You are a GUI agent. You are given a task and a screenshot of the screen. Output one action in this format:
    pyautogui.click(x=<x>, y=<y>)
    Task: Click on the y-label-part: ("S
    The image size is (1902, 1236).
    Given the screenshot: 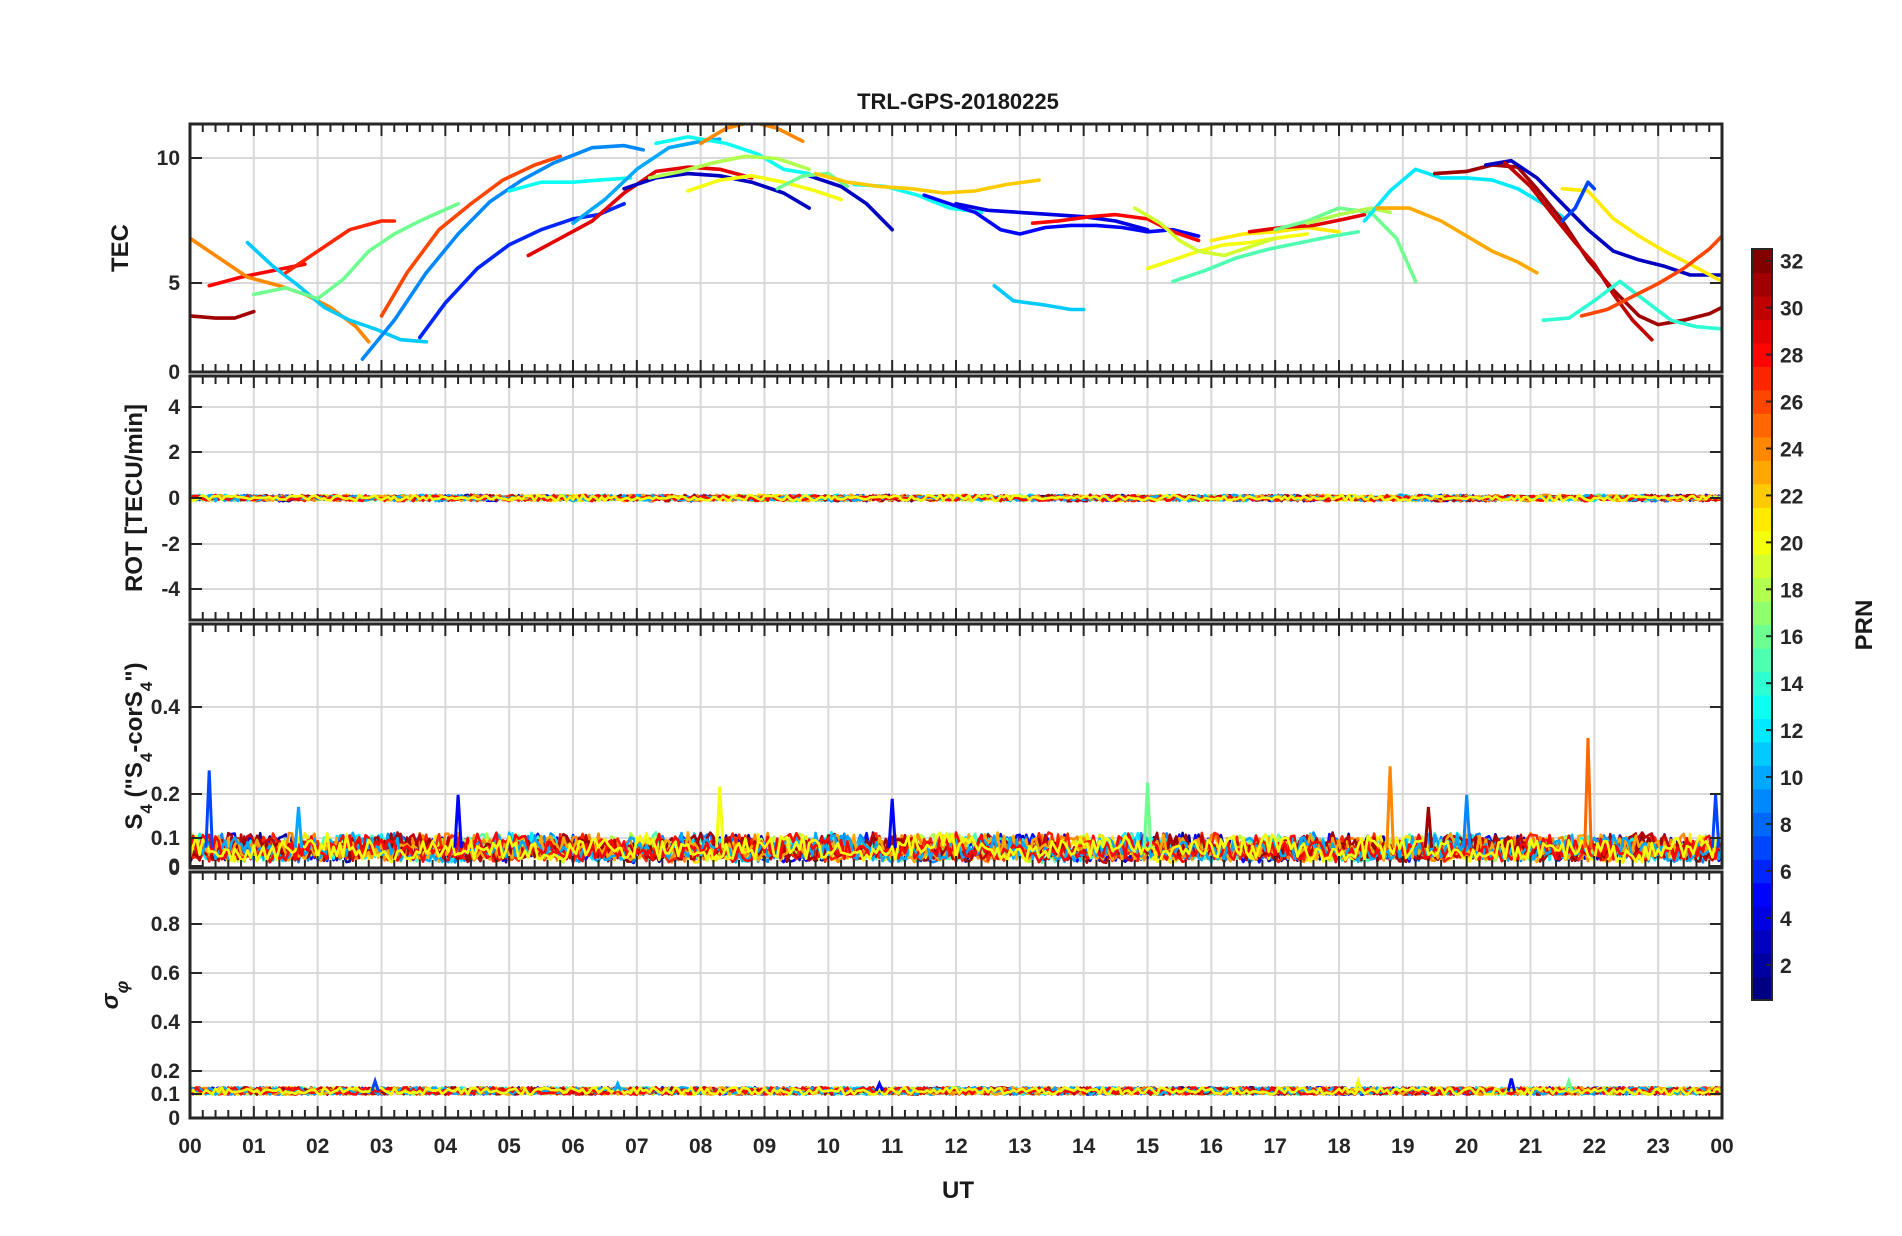 What is the action you would take?
    pyautogui.click(x=134, y=783)
    